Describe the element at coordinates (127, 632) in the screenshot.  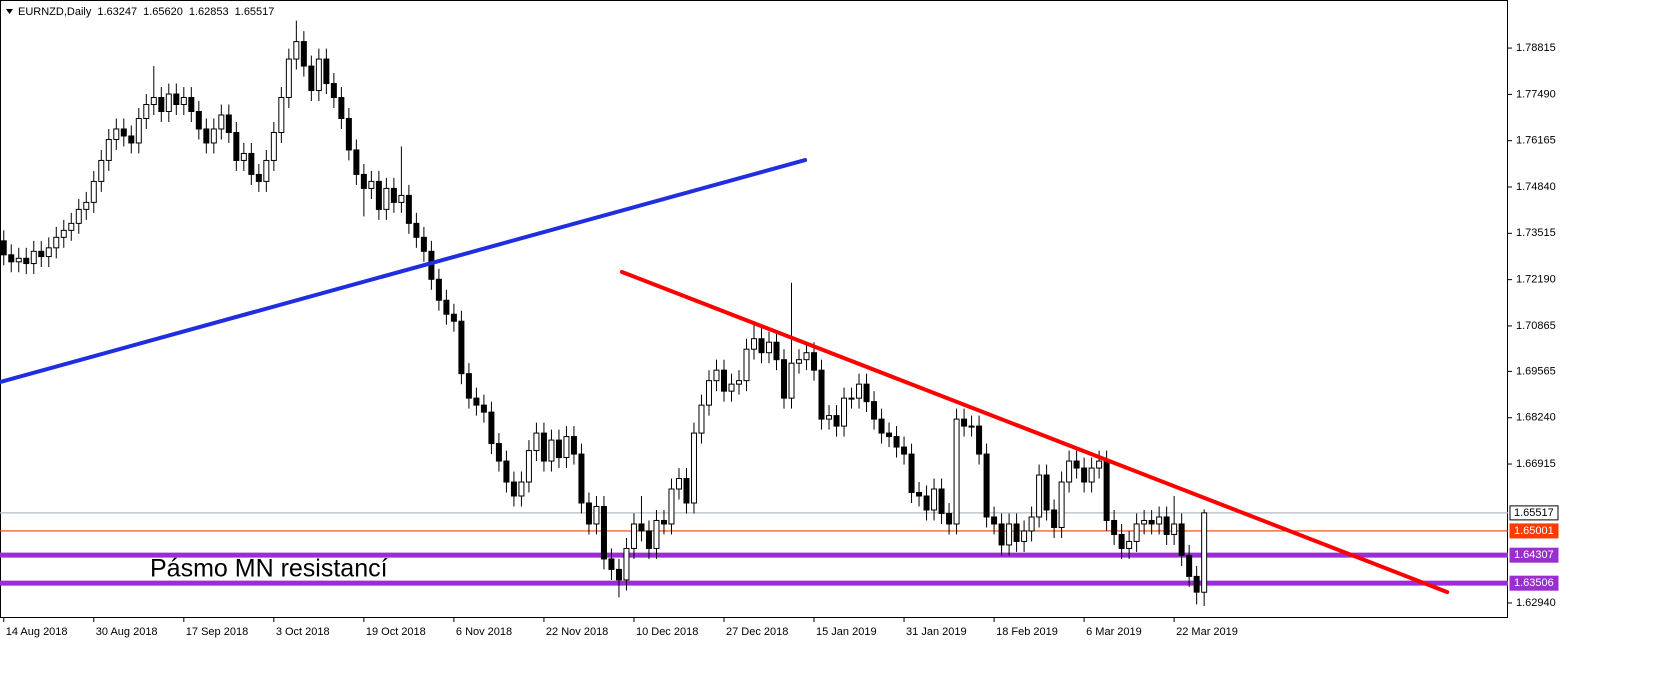
I see `x-tick-label: 30 Aug 2018` at that location.